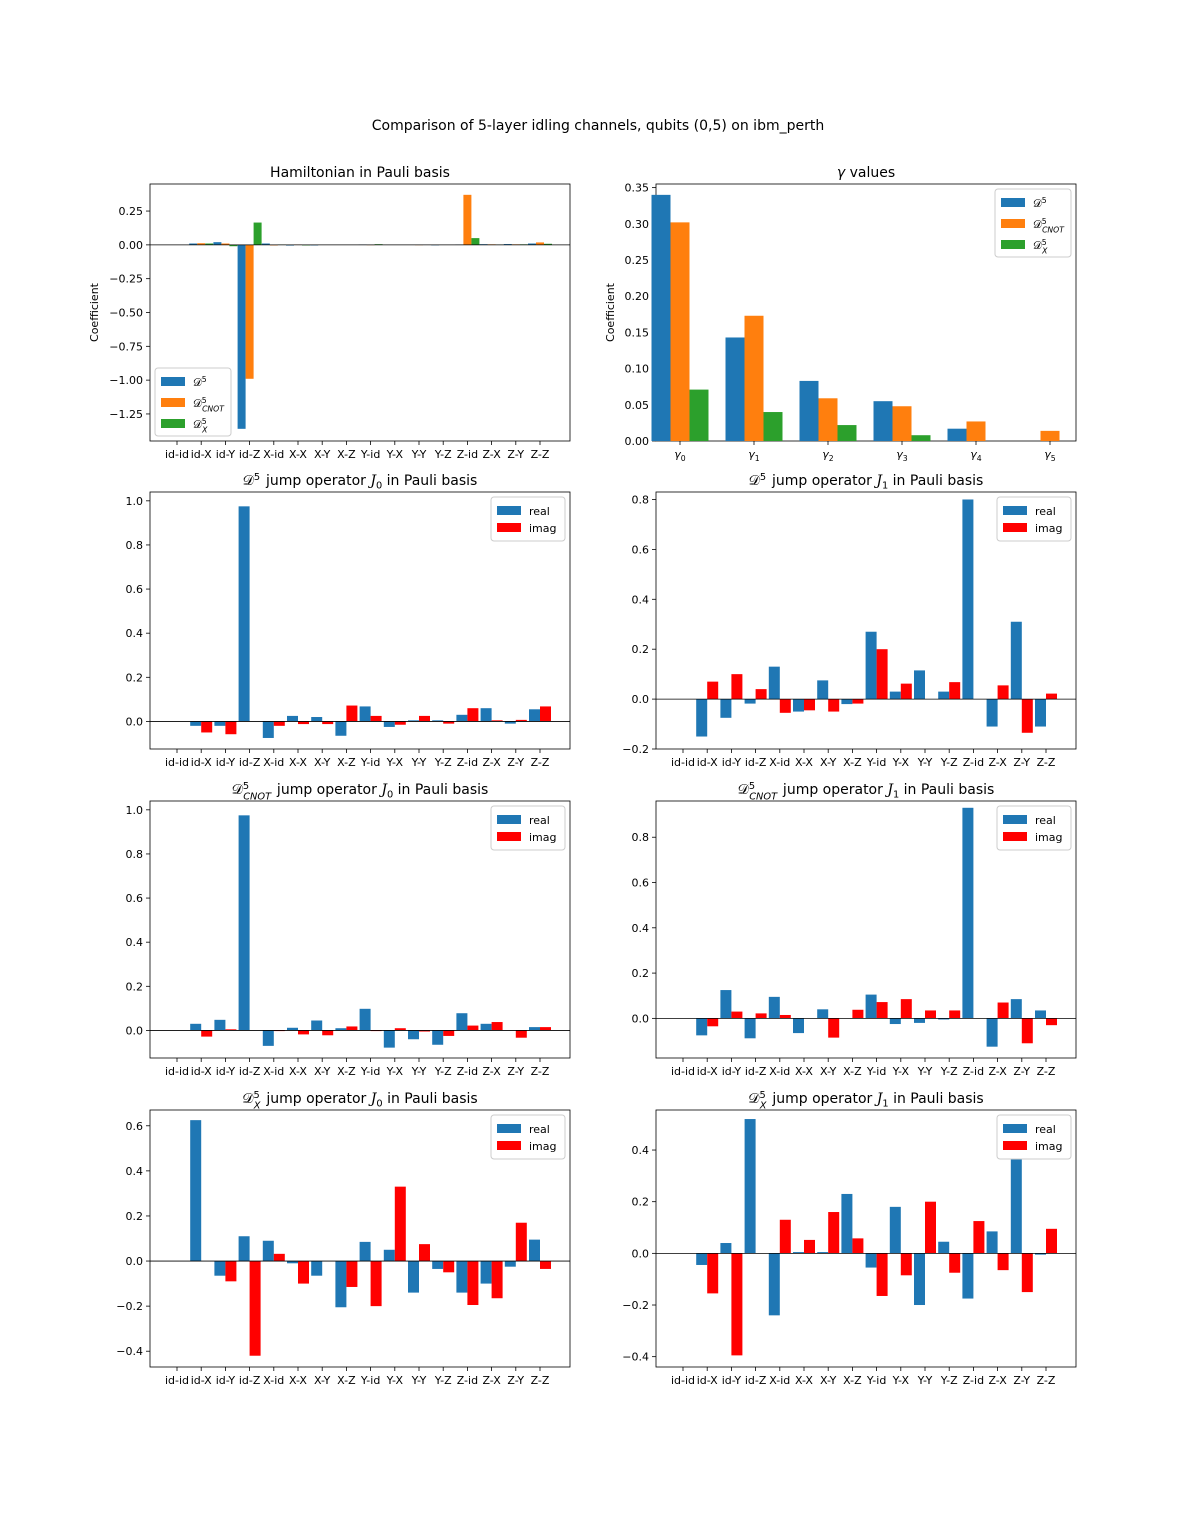 This screenshot has height=1538, width=1196. What do you see at coordinates (804, 1380) in the screenshot?
I see `x-tick-label: X-X` at bounding box center [804, 1380].